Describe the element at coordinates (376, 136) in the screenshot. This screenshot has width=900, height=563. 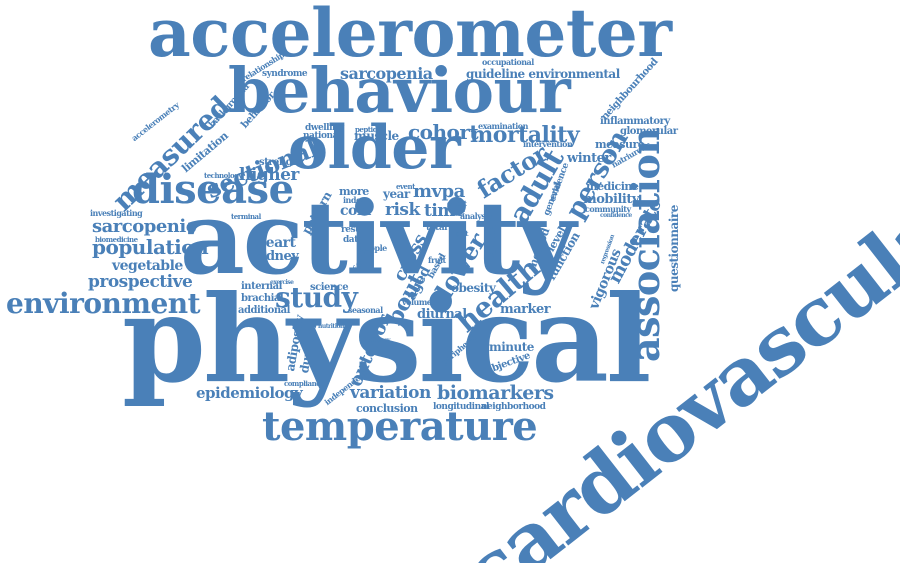
I see `word-muscle: muscle` at that location.